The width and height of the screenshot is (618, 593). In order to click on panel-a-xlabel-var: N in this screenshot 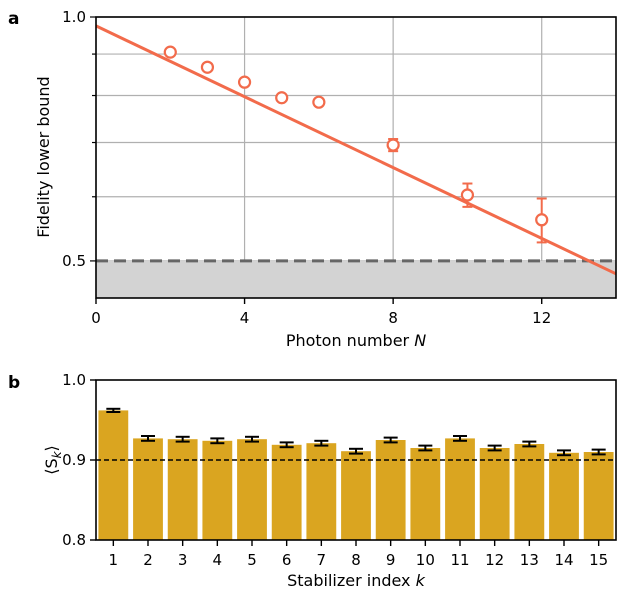, I will do `click(420, 340)`.